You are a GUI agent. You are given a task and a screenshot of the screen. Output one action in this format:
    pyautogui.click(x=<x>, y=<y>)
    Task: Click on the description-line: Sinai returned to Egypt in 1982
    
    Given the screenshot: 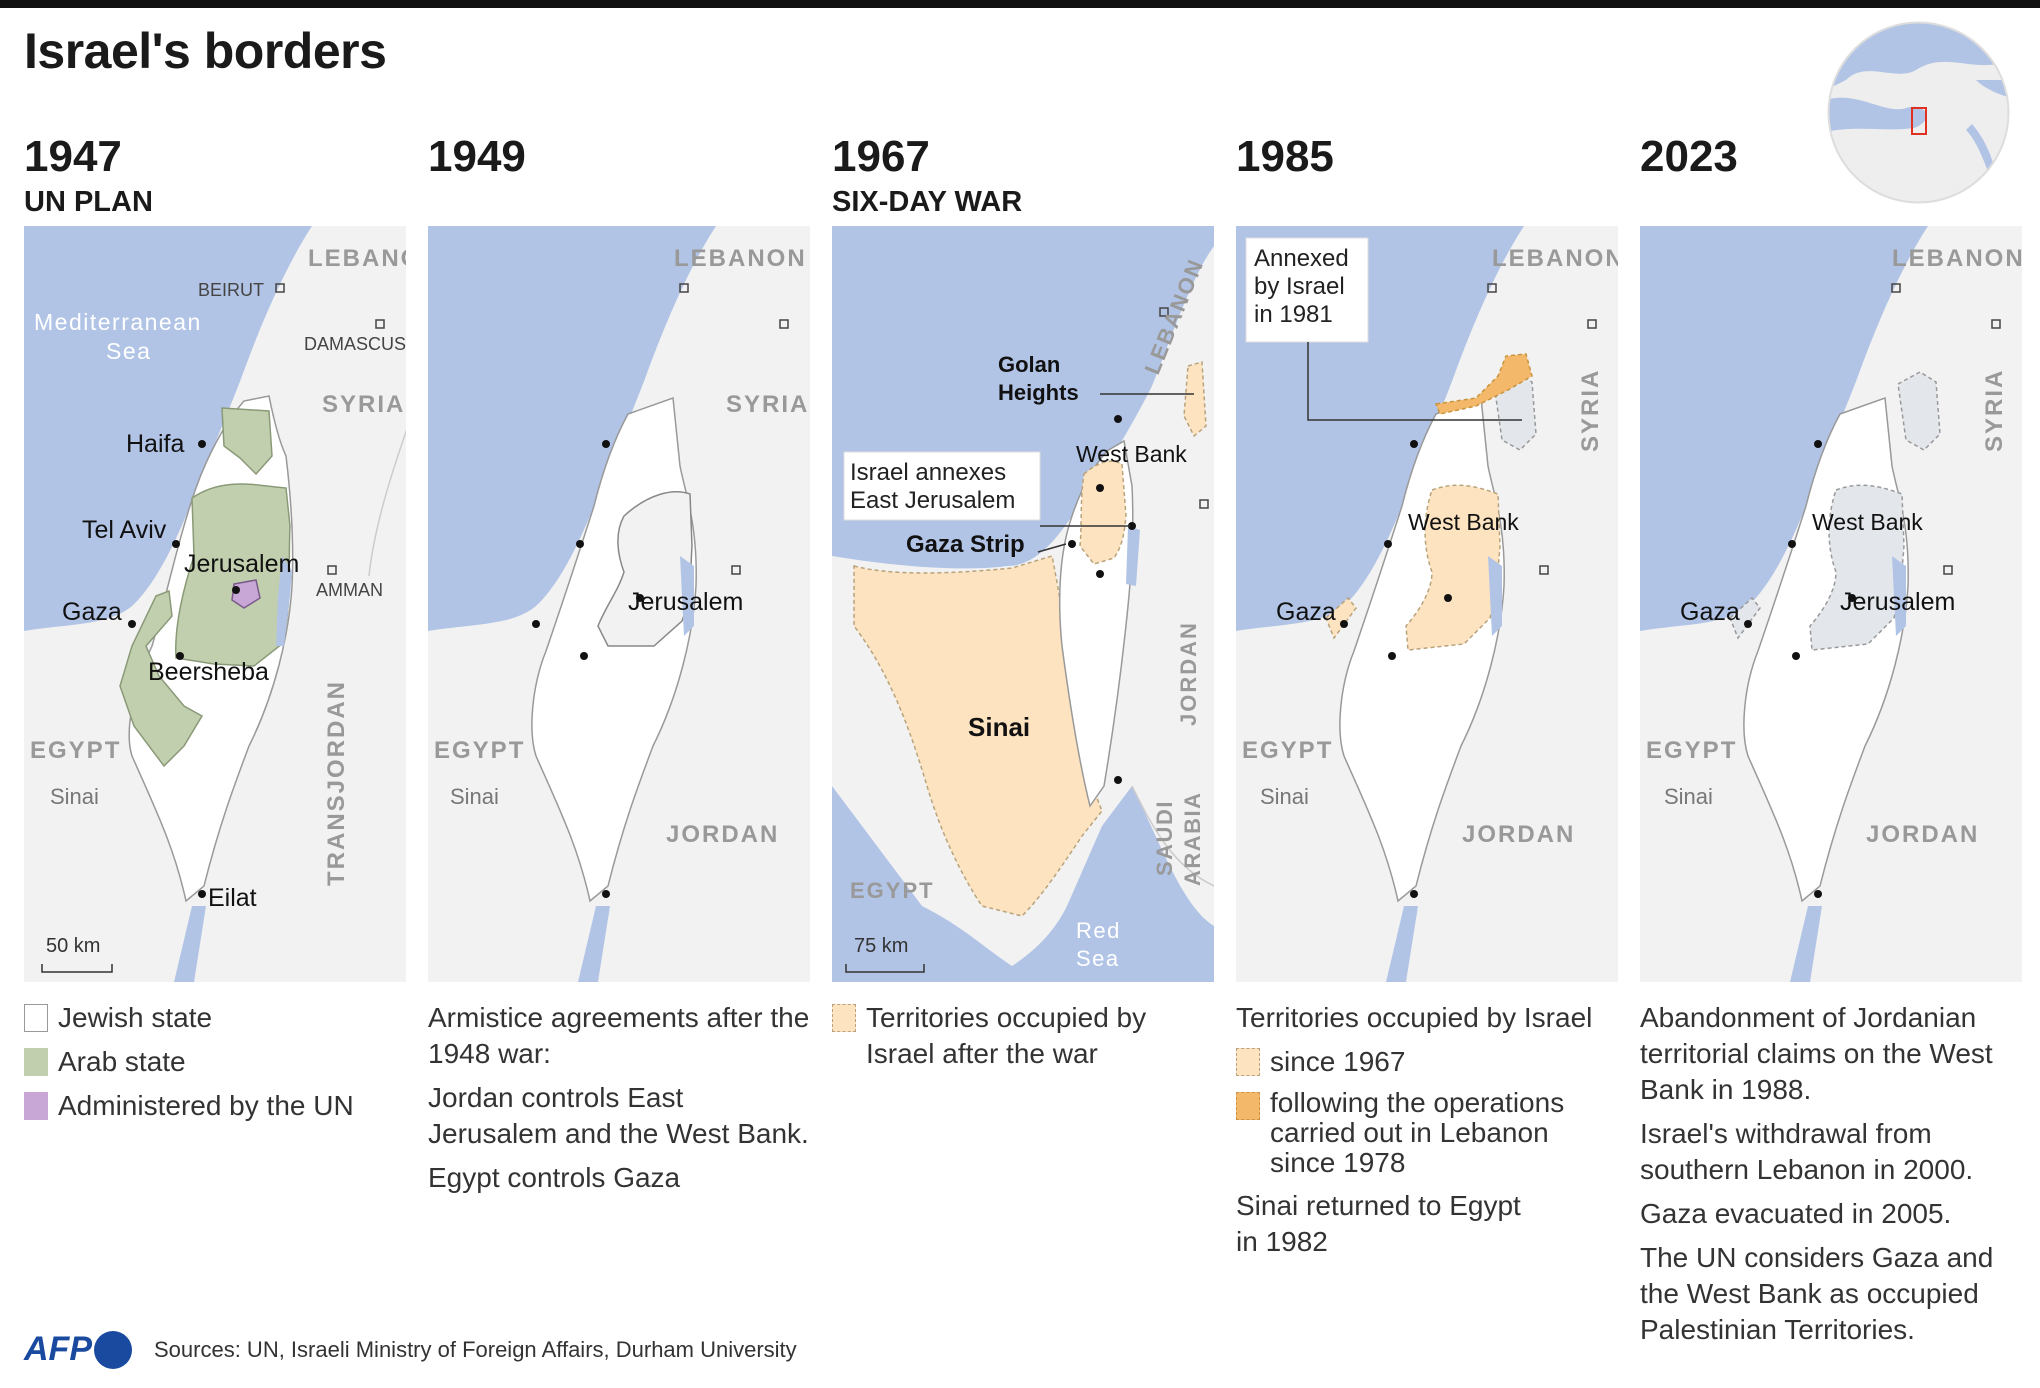 What is the action you would take?
    pyautogui.click(x=1378, y=1223)
    